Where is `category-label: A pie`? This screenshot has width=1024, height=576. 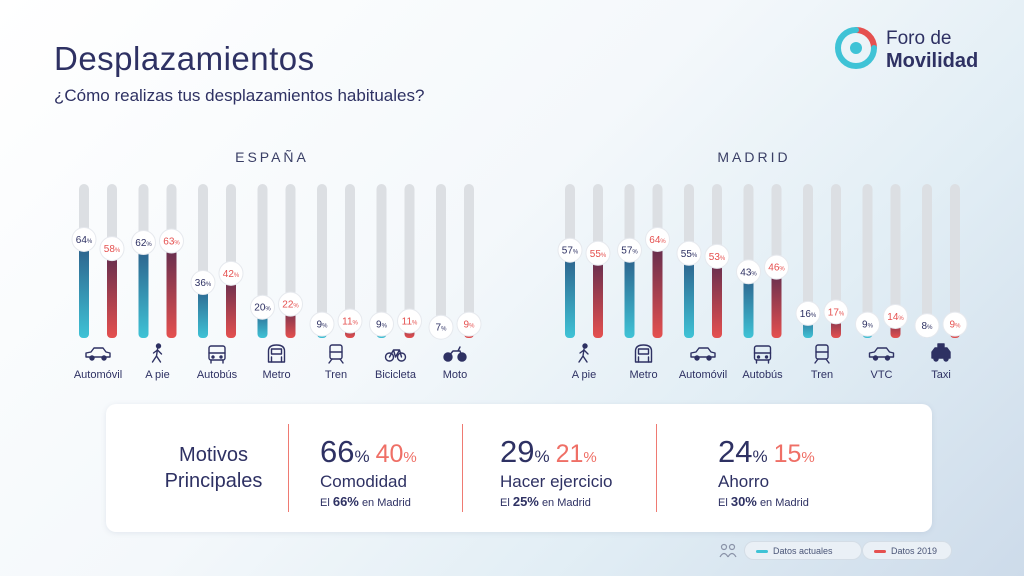 category-label: A pie is located at coordinates (157, 375).